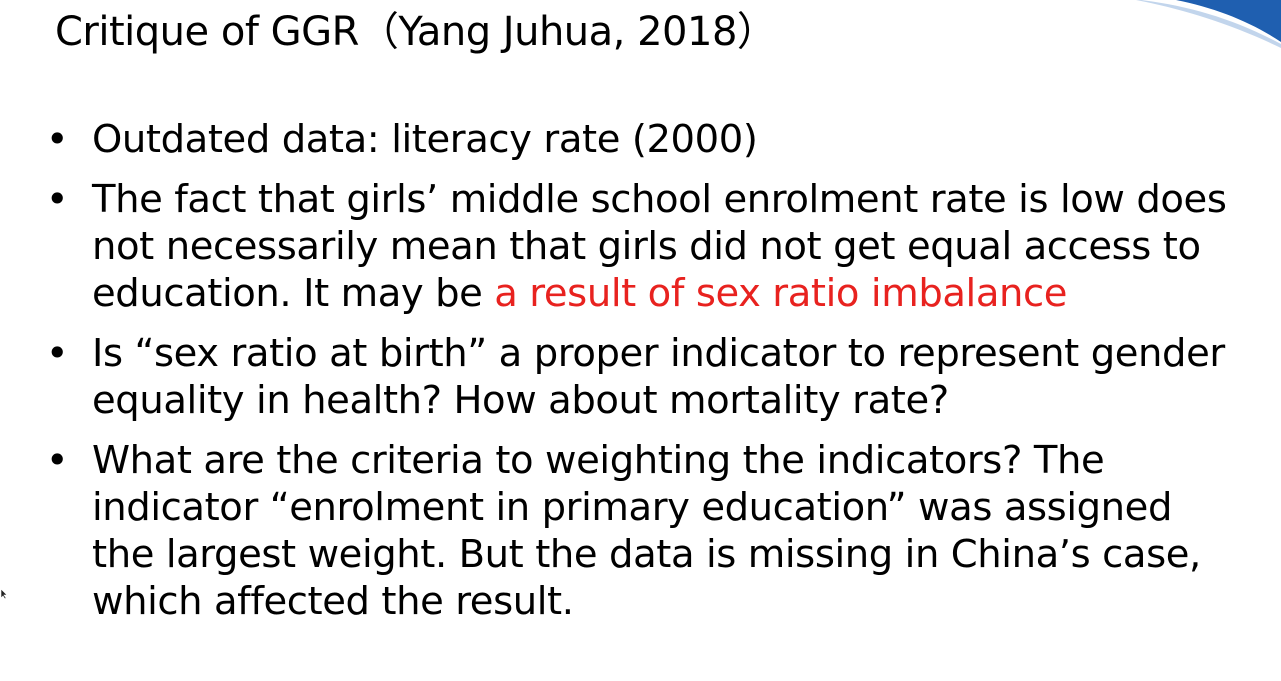 The image size is (1281, 681). I want to click on mouse-pointer-icon, so click(4, 594).